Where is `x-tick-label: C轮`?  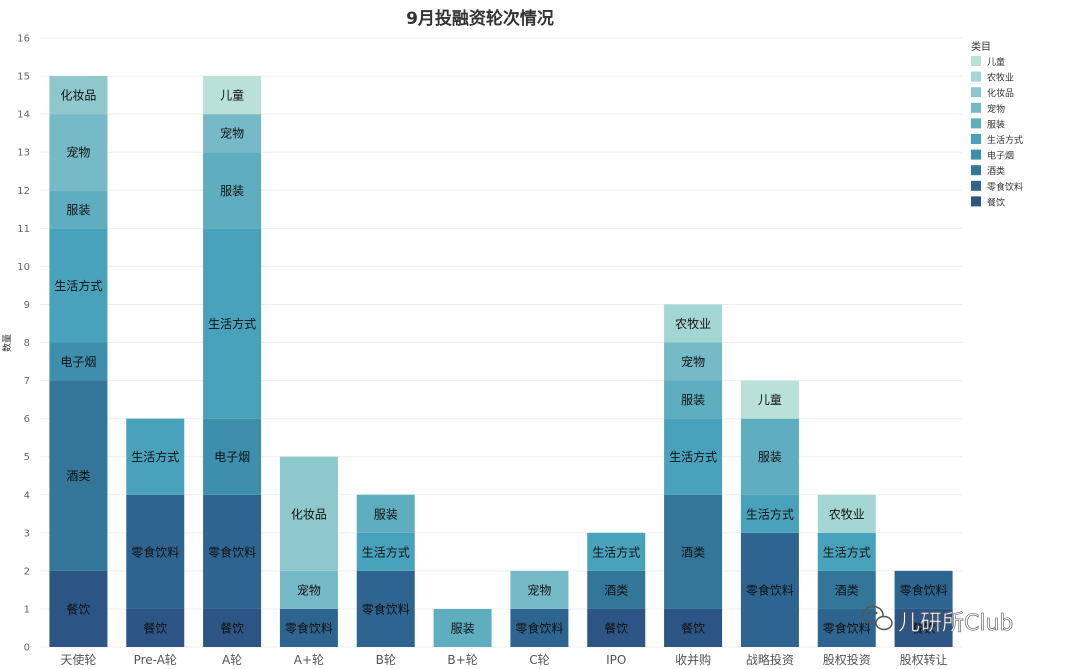 x-tick-label: C轮 is located at coordinates (539, 660).